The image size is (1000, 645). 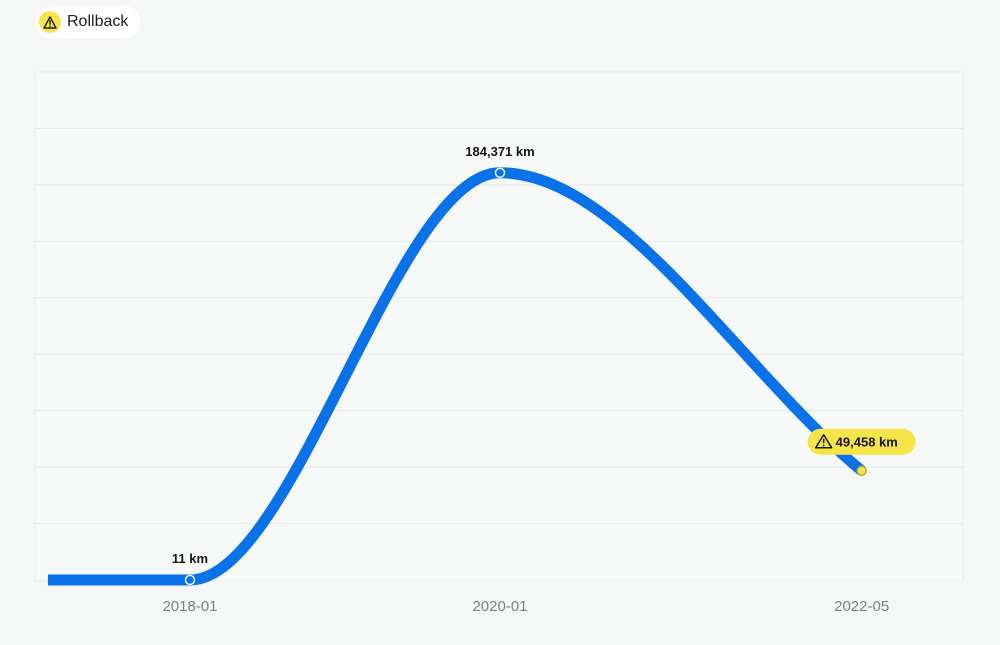 I want to click on warning-icon-dot, so click(x=823, y=445).